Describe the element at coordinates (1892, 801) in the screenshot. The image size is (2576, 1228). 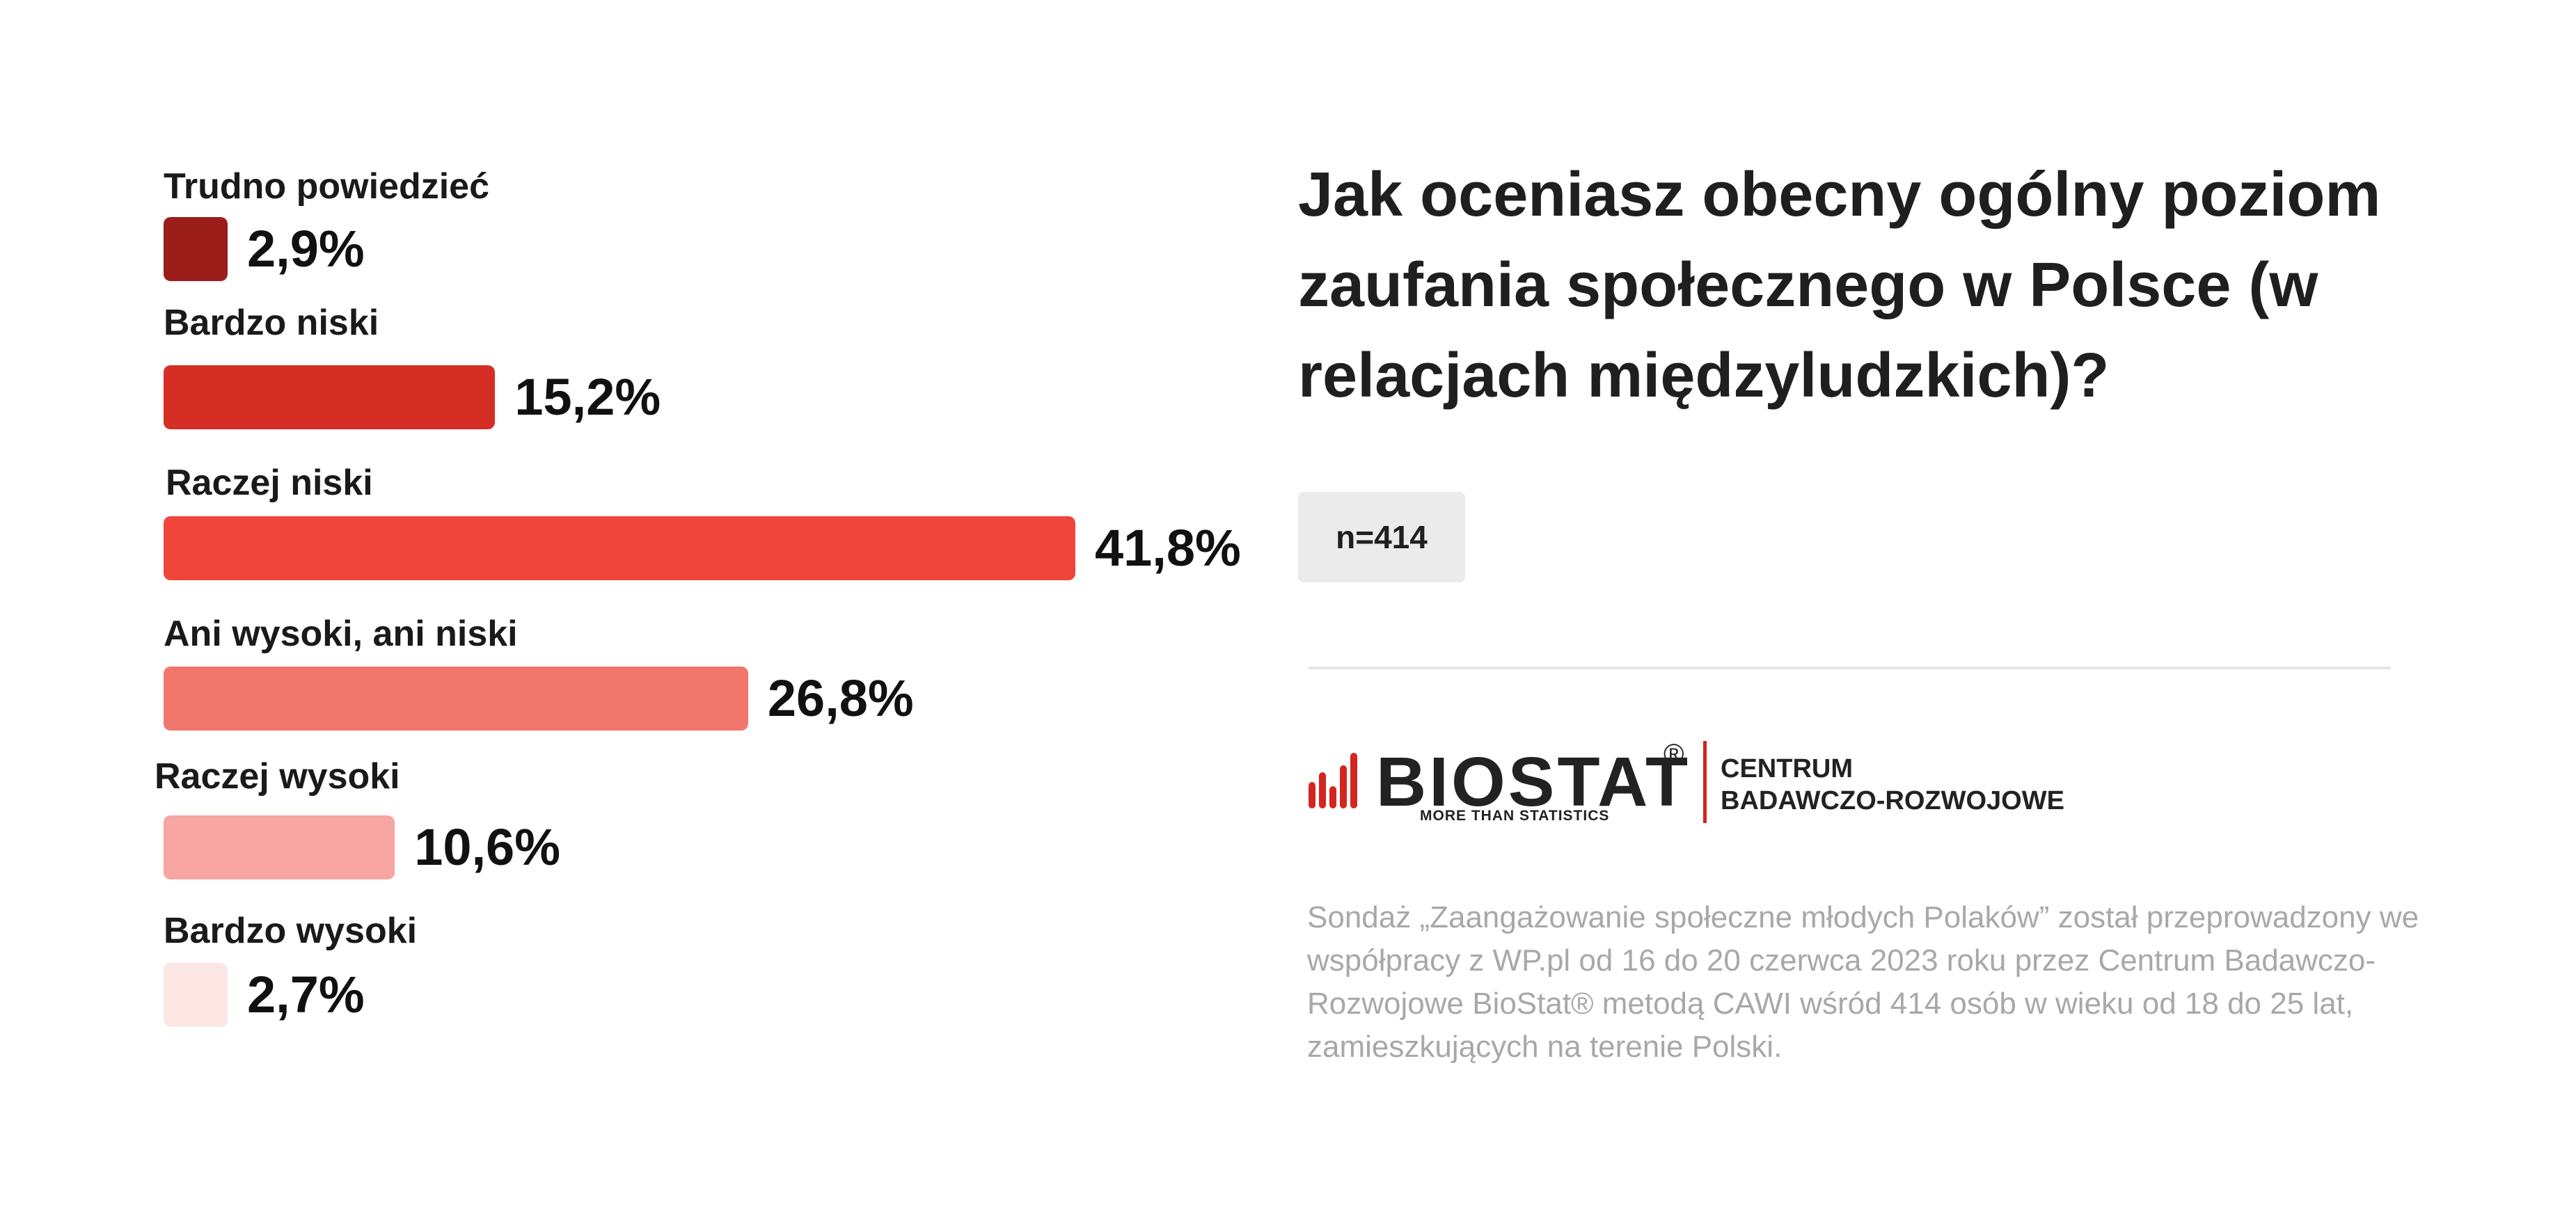
I see `logo-centrum-line-2: BADAWCZO-ROZWOJOWE` at that location.